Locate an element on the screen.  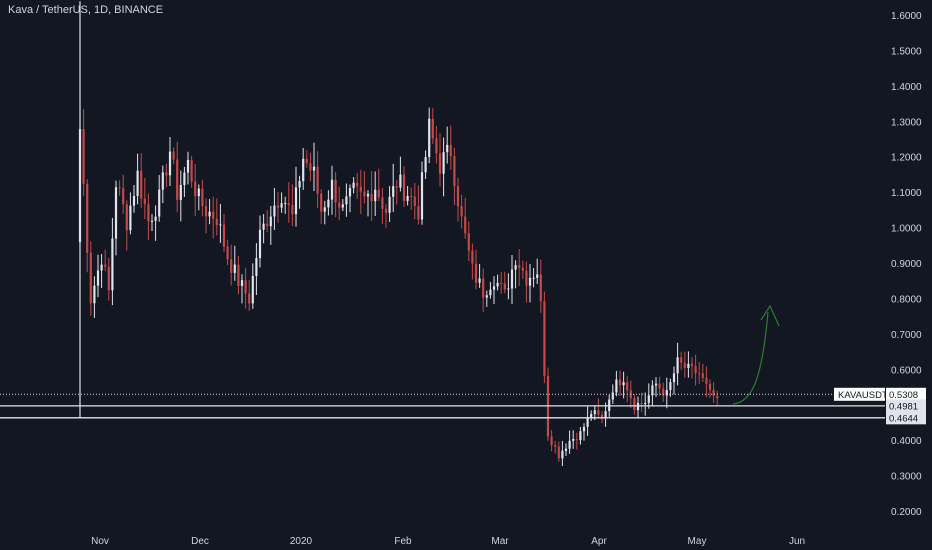
y-tick-label: 1.5000 is located at coordinates (906, 51).